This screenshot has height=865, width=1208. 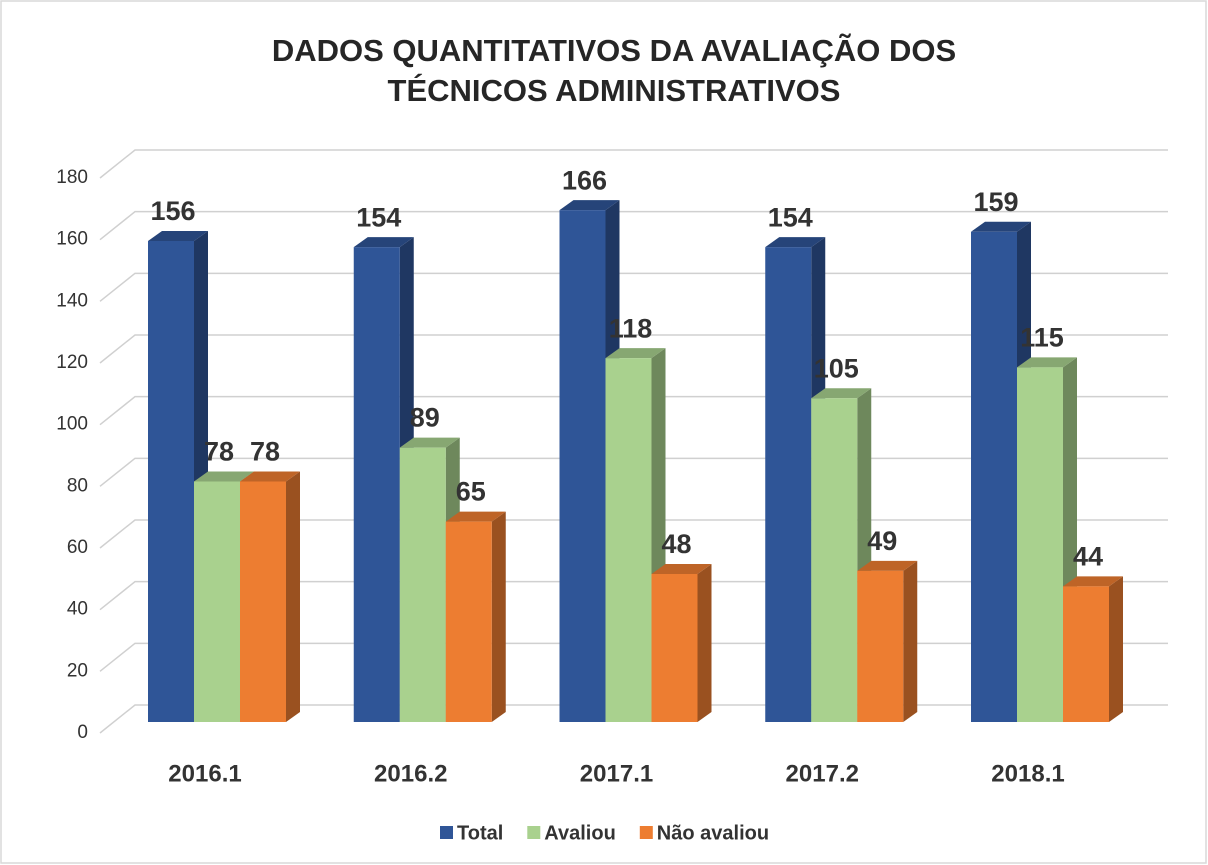 What do you see at coordinates (836, 368) in the screenshot?
I see `data-label: 105` at bounding box center [836, 368].